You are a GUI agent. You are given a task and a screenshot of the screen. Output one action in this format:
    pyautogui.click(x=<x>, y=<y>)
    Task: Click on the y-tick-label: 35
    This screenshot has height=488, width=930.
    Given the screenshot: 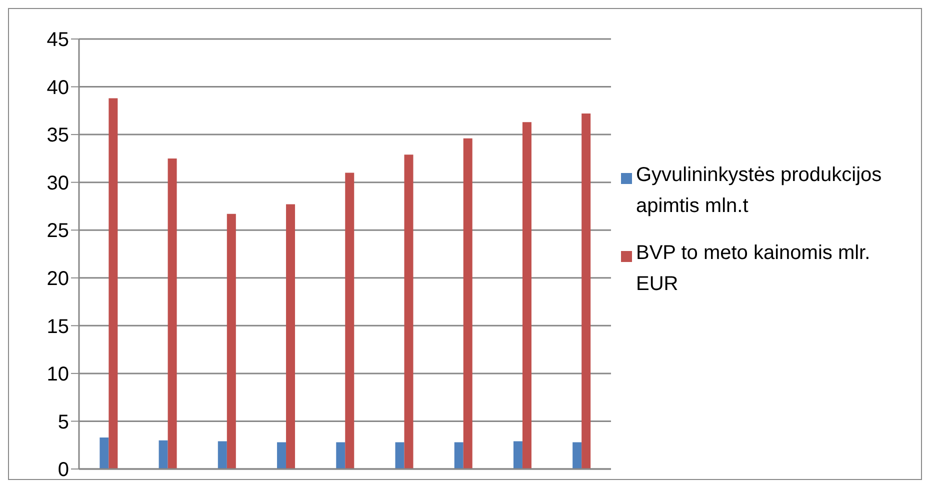 What is the action you would take?
    pyautogui.click(x=57, y=135)
    